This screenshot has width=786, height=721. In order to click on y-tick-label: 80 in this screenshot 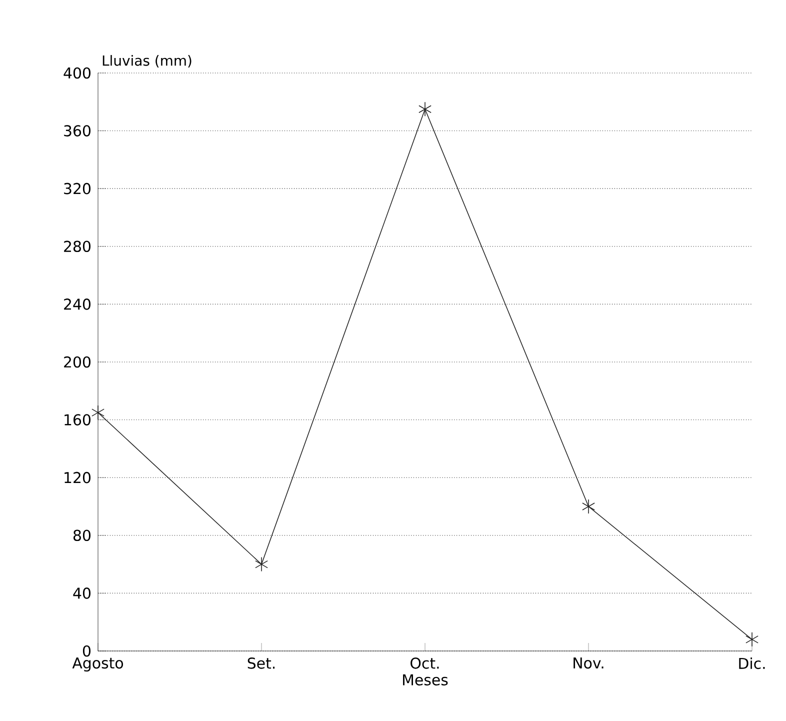, I will do `click(81, 536)`.